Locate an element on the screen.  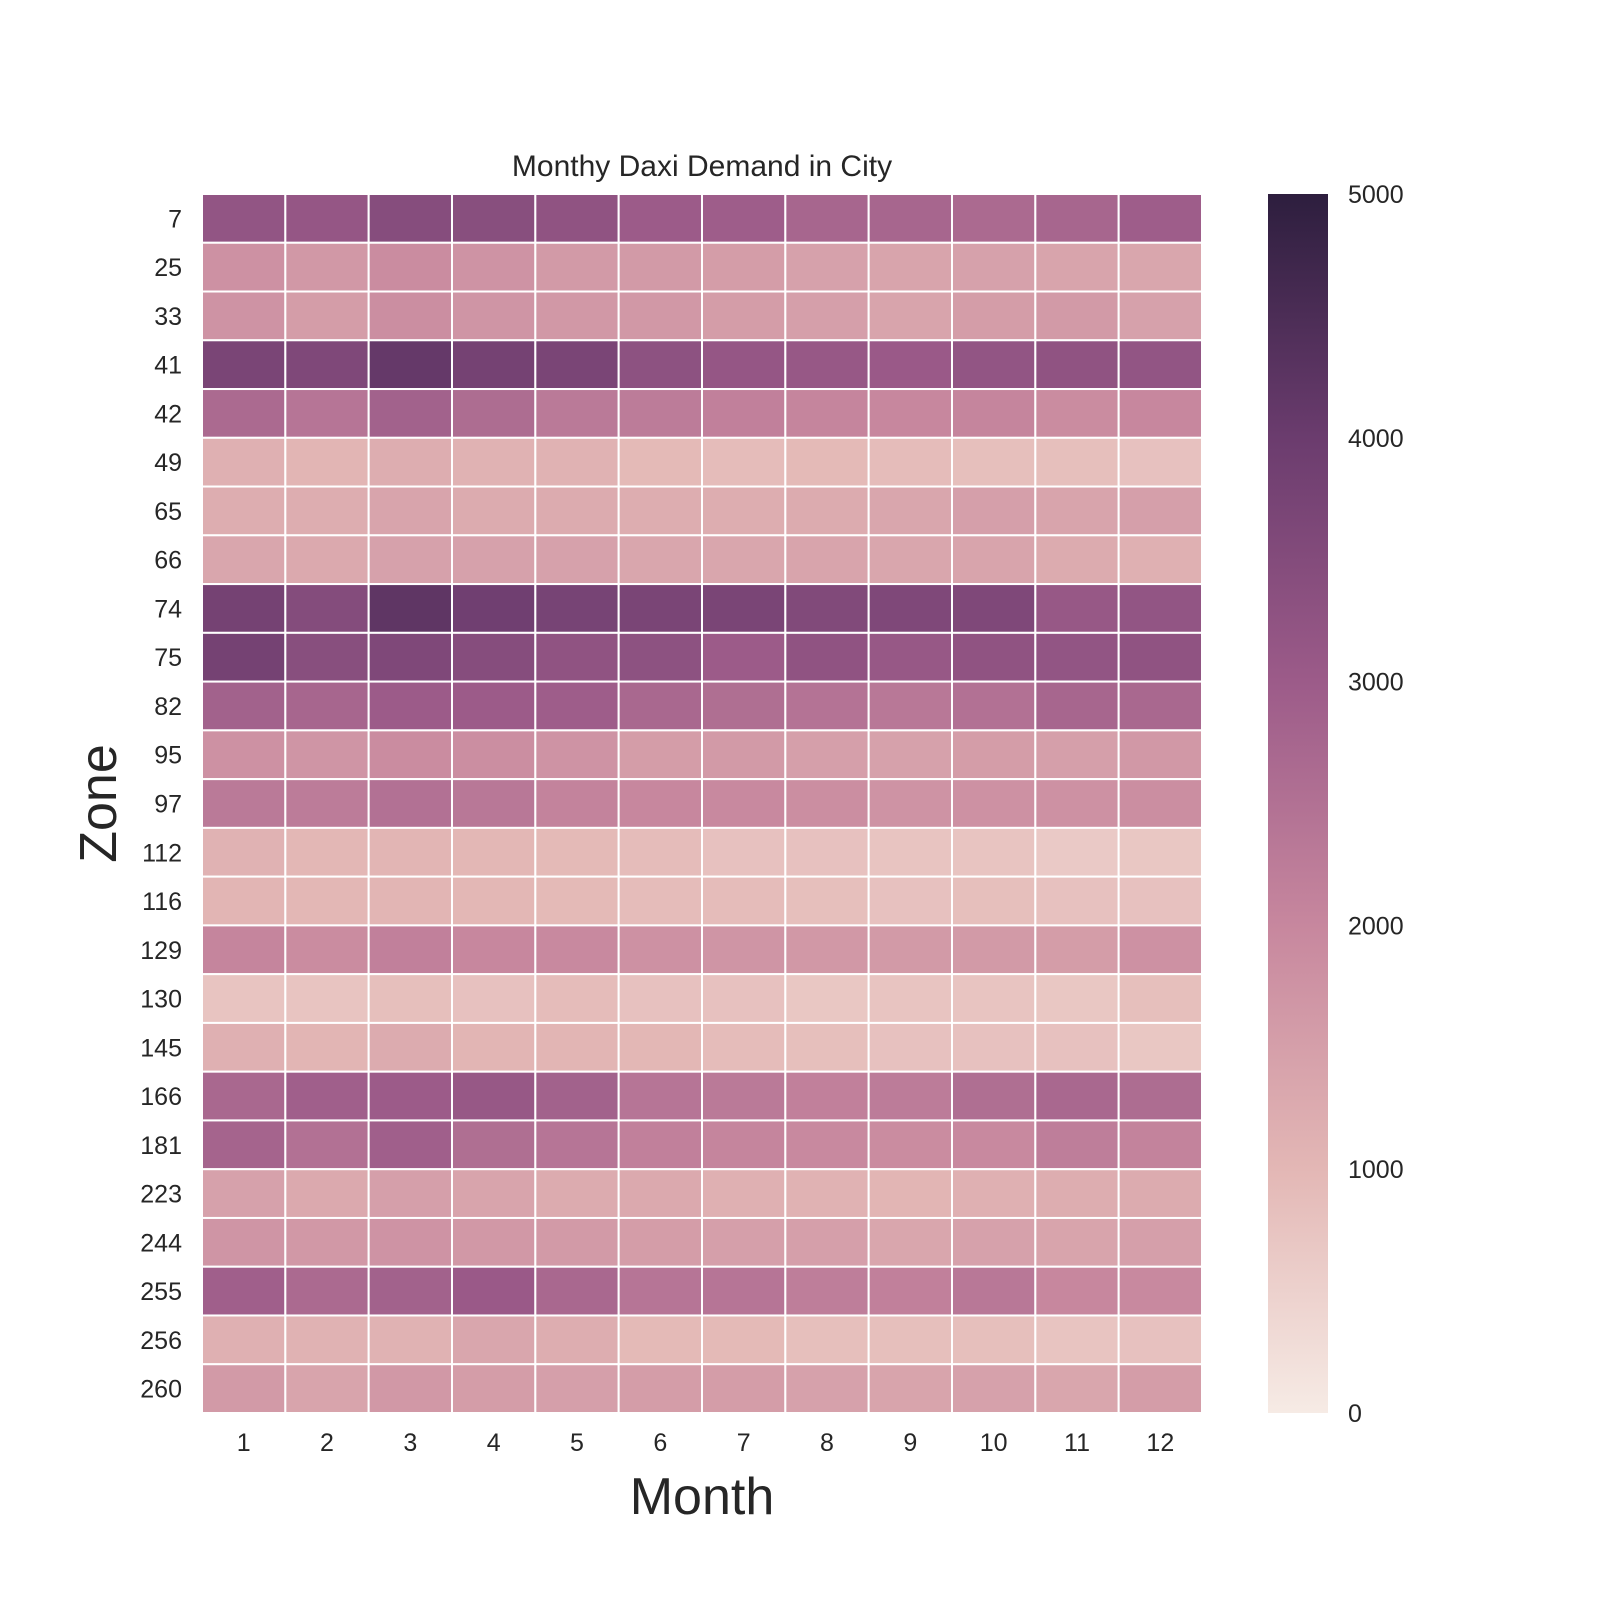
y-tick-label: 74 is located at coordinates (168, 609).